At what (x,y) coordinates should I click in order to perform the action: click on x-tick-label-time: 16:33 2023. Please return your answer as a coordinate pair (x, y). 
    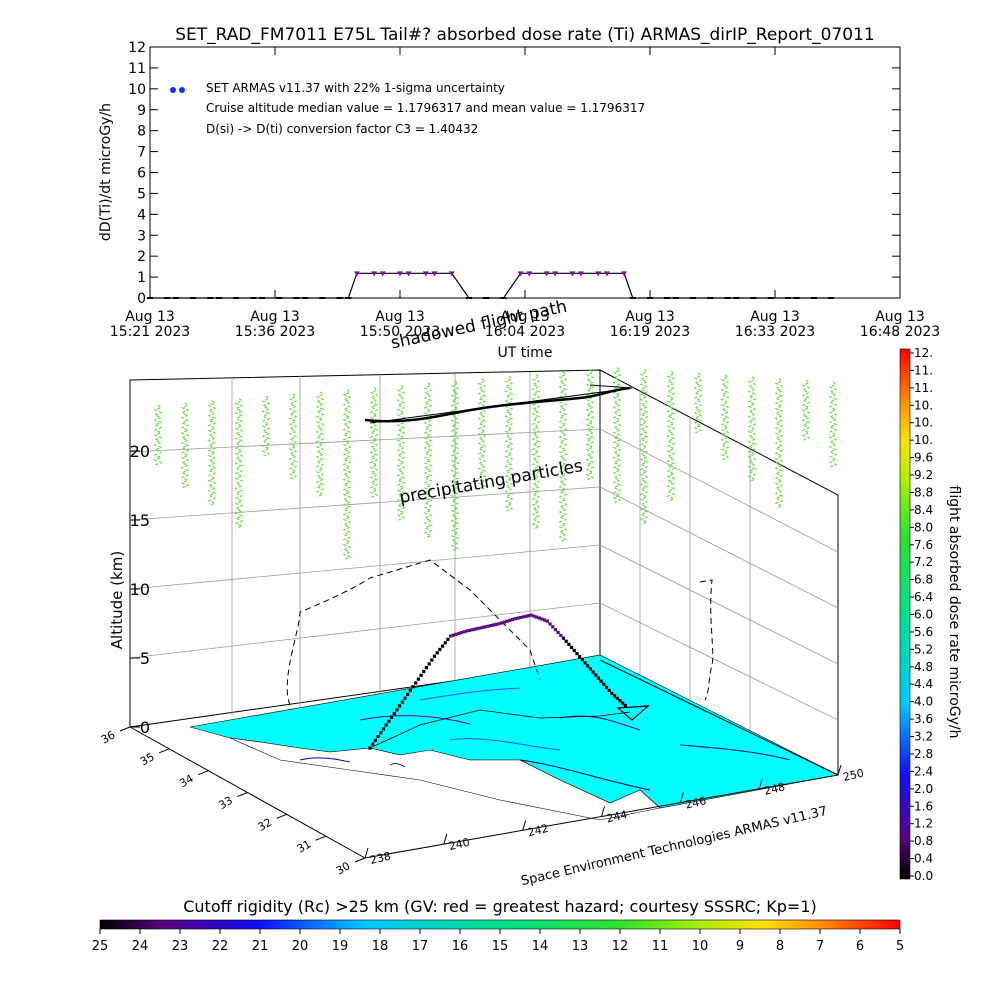
    Looking at the image, I should click on (775, 332).